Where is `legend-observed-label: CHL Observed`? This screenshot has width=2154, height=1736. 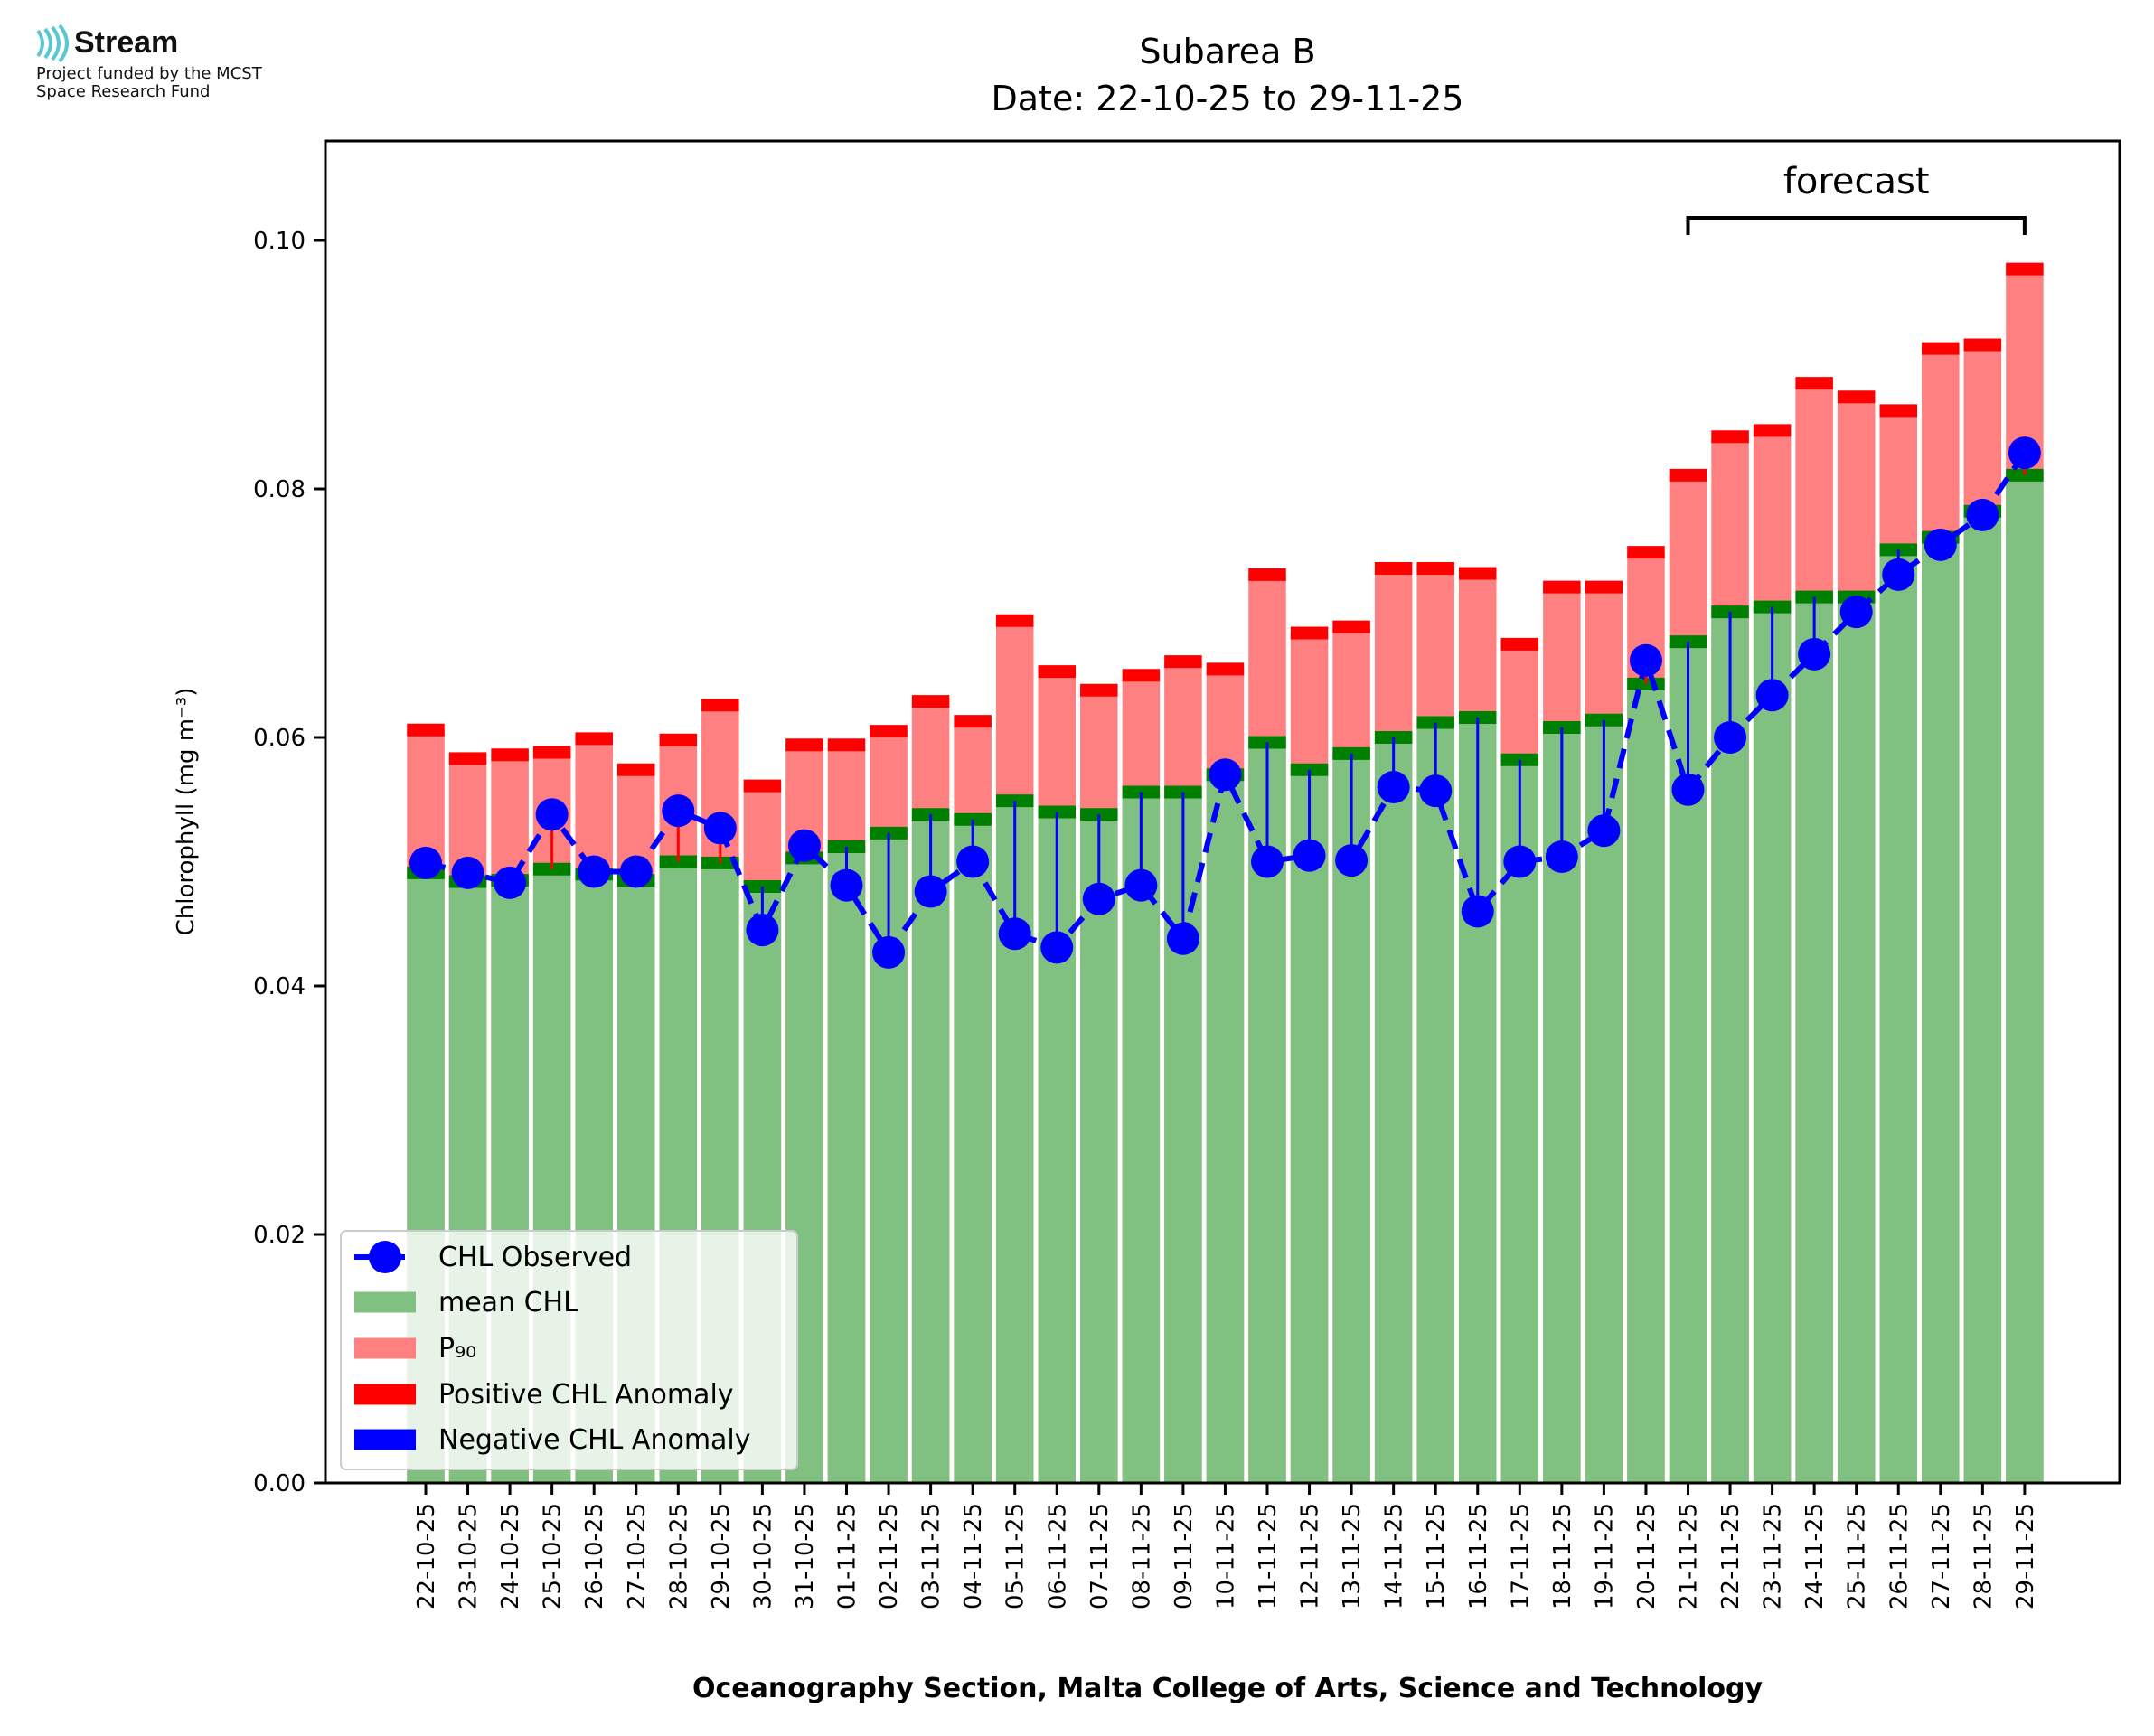 legend-observed-label: CHL Observed is located at coordinates (535, 1257).